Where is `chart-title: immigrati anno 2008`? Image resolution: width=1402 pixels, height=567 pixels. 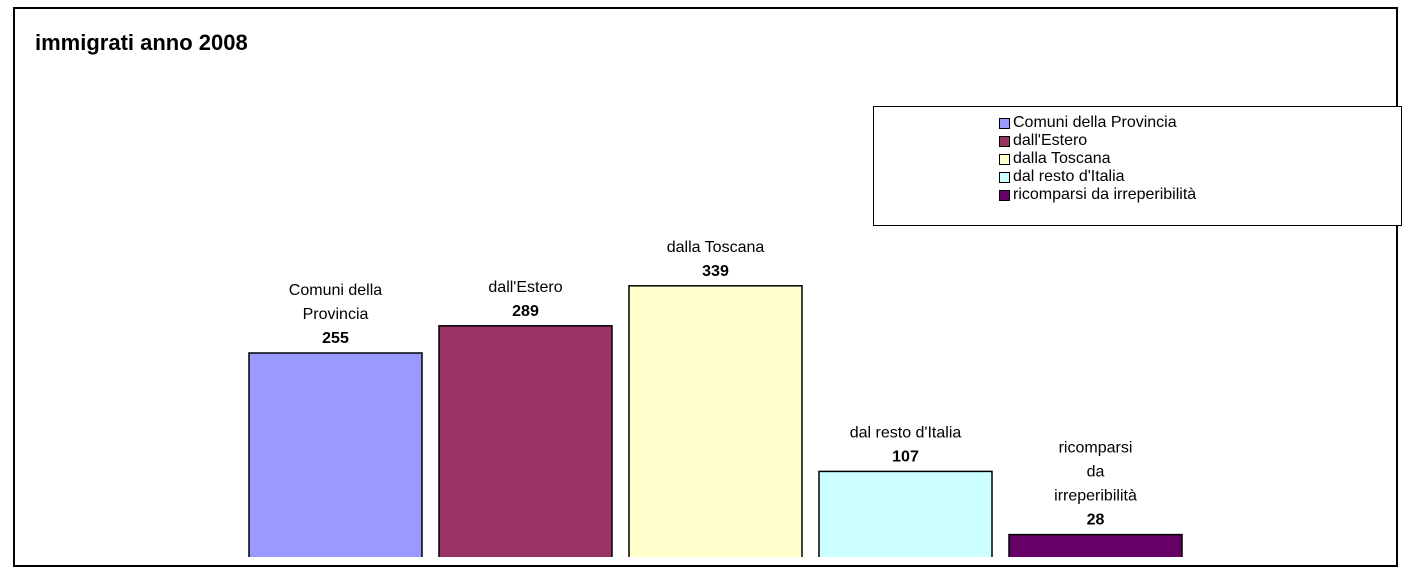 chart-title: immigrati anno 2008 is located at coordinates (141, 42).